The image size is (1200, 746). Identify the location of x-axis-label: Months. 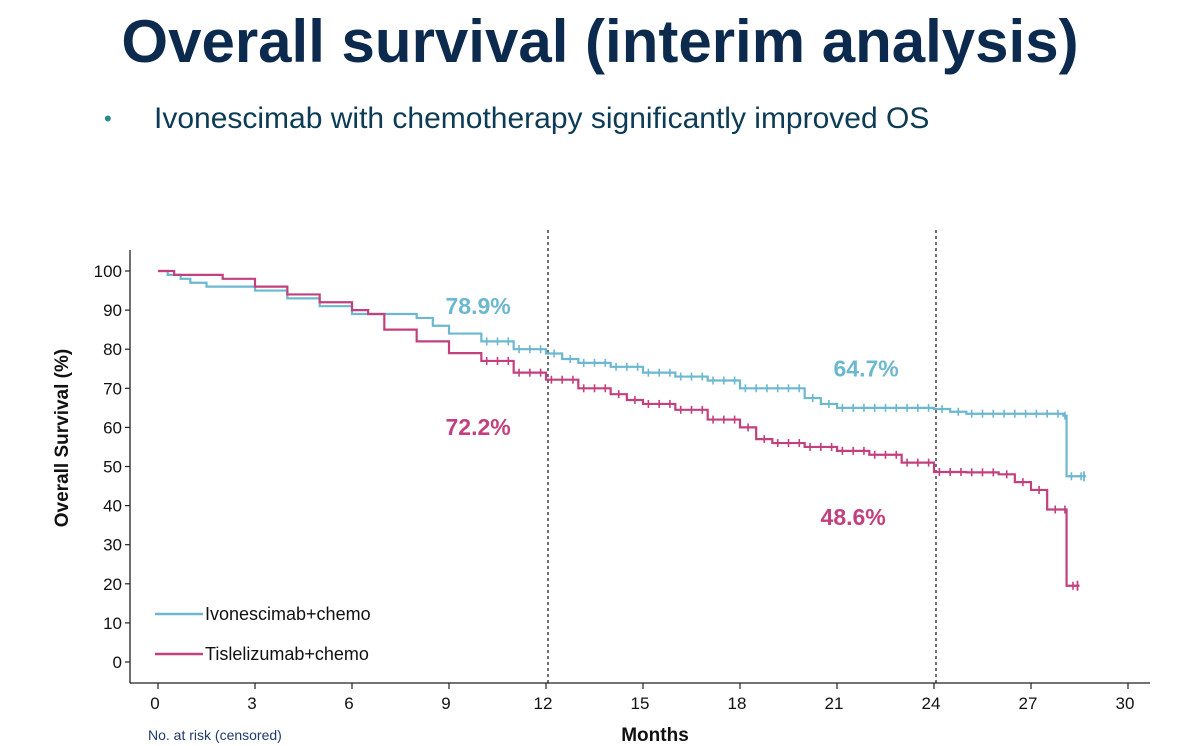
(655, 735).